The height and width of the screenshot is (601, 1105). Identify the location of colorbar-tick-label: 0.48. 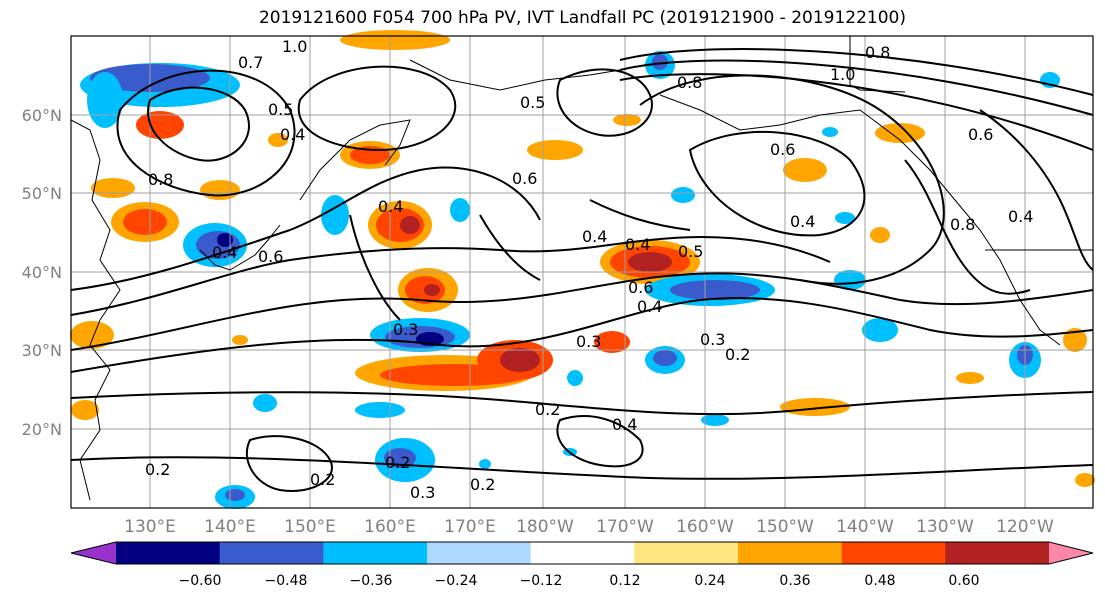
(879, 581).